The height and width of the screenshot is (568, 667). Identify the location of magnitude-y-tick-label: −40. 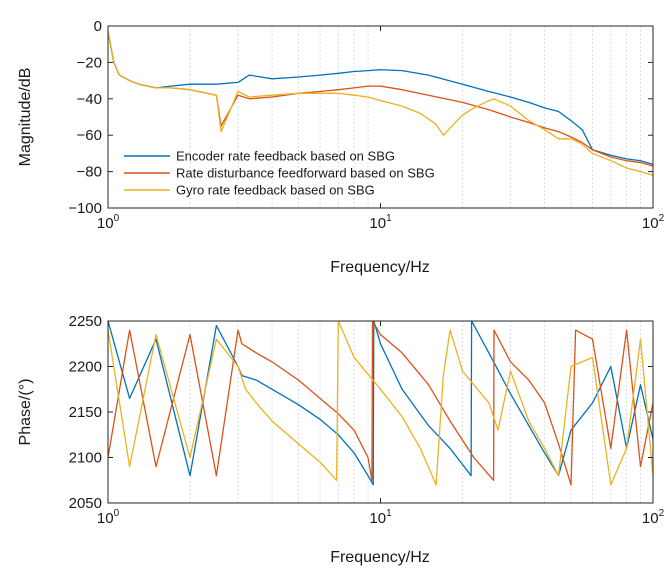
(89, 99).